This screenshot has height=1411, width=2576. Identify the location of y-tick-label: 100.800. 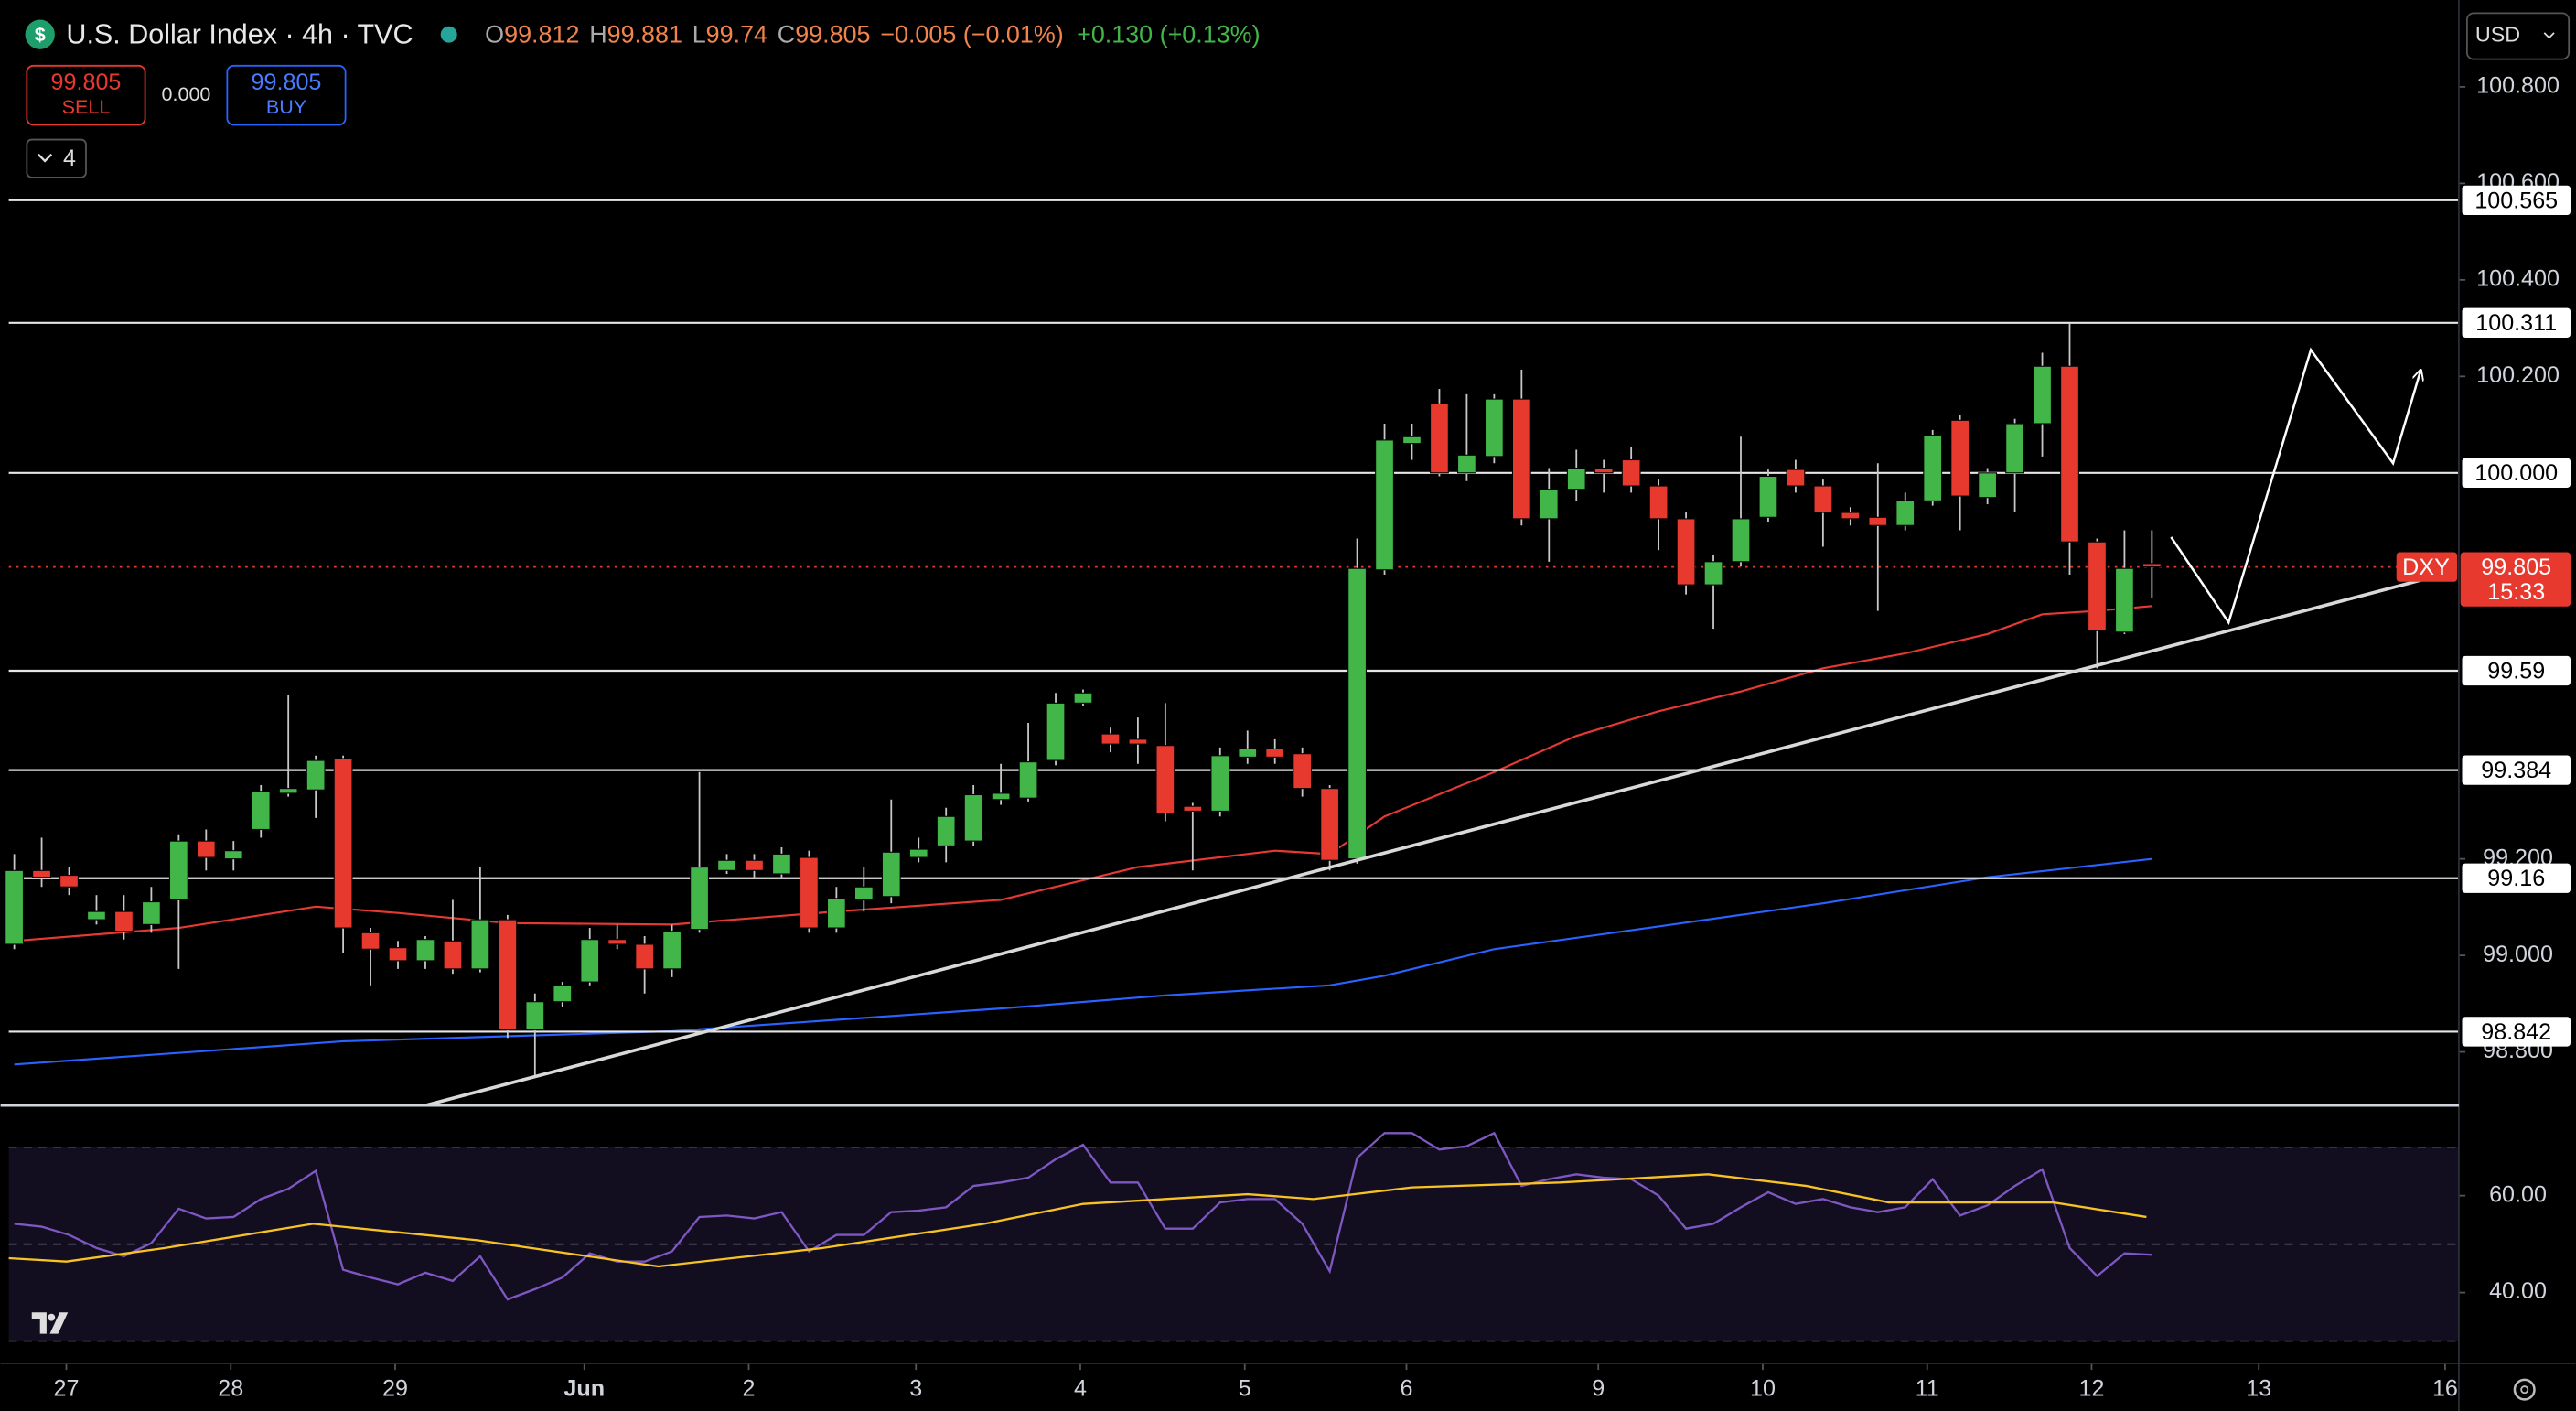
(2518, 86).